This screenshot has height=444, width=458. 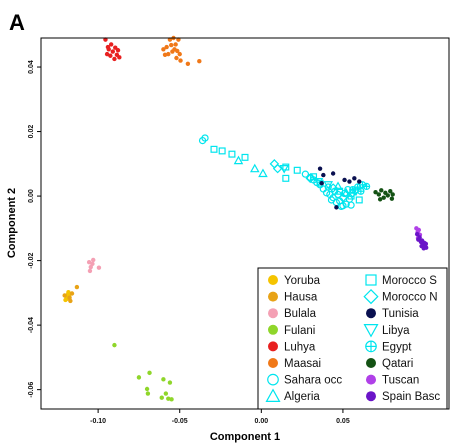 What do you see at coordinates (419, 230) in the screenshot?
I see `point-tuscan` at bounding box center [419, 230].